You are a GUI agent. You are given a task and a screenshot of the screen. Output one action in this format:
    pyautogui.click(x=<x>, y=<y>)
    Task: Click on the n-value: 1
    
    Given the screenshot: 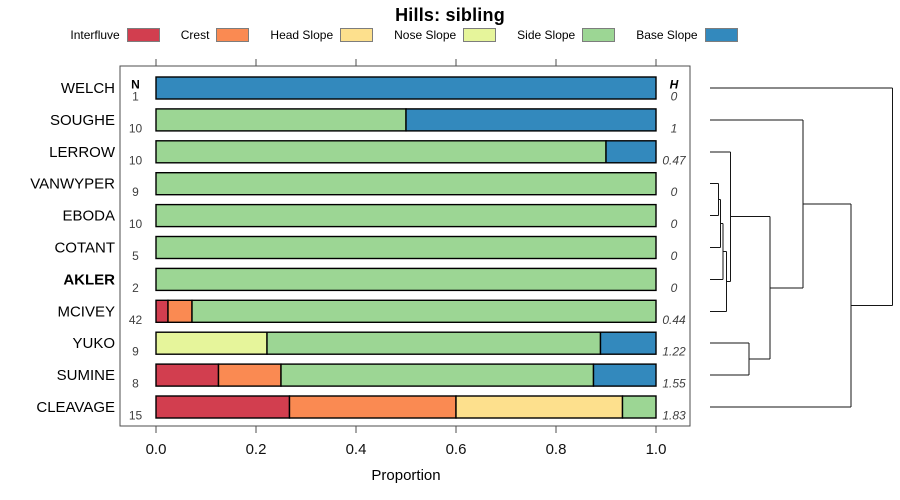 What is the action you would take?
    pyautogui.click(x=135, y=97)
    